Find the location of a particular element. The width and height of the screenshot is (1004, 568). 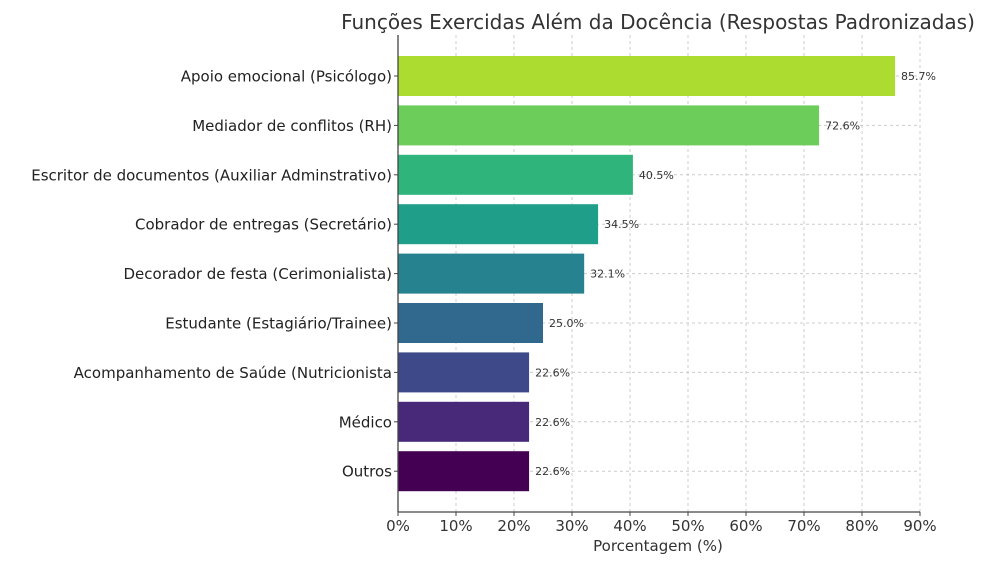

x-tick-label: 40% is located at coordinates (629, 526).